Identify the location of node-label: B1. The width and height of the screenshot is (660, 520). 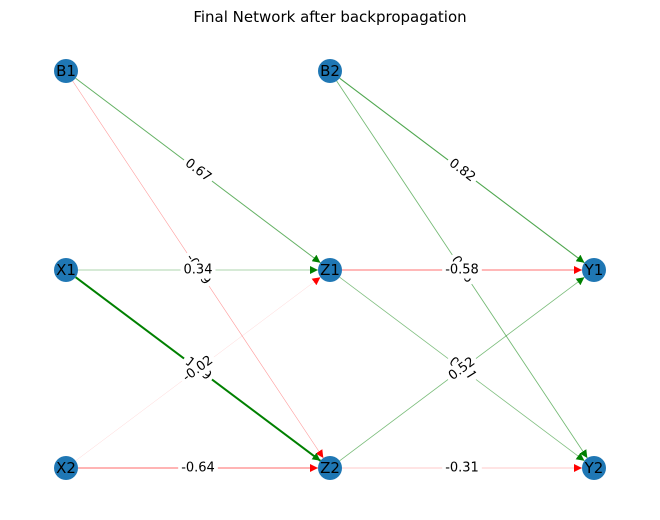
(66, 71).